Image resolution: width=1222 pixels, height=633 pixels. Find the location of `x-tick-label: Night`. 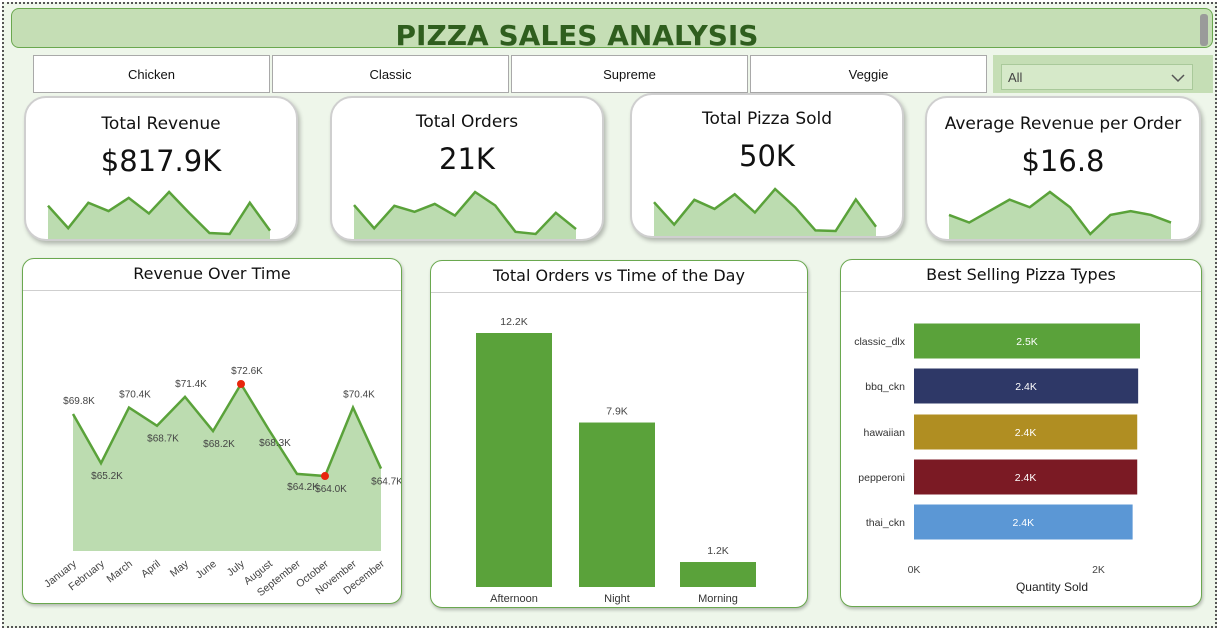

x-tick-label: Night is located at coordinates (617, 599).